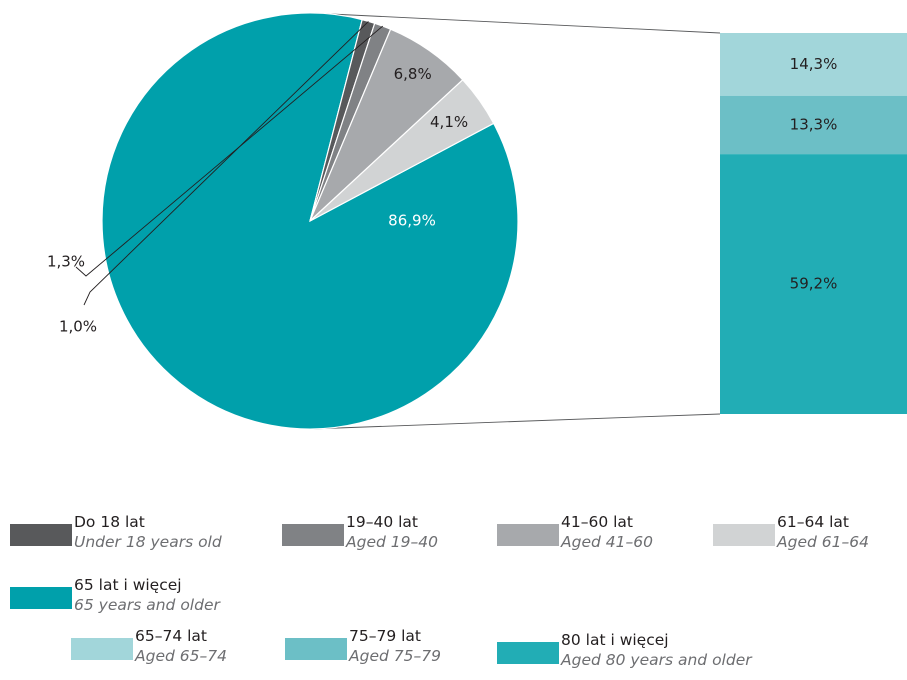 The height and width of the screenshot is (680, 907). What do you see at coordinates (607, 542) in the screenshot?
I see `legend-label-en: Aged 41–60` at bounding box center [607, 542].